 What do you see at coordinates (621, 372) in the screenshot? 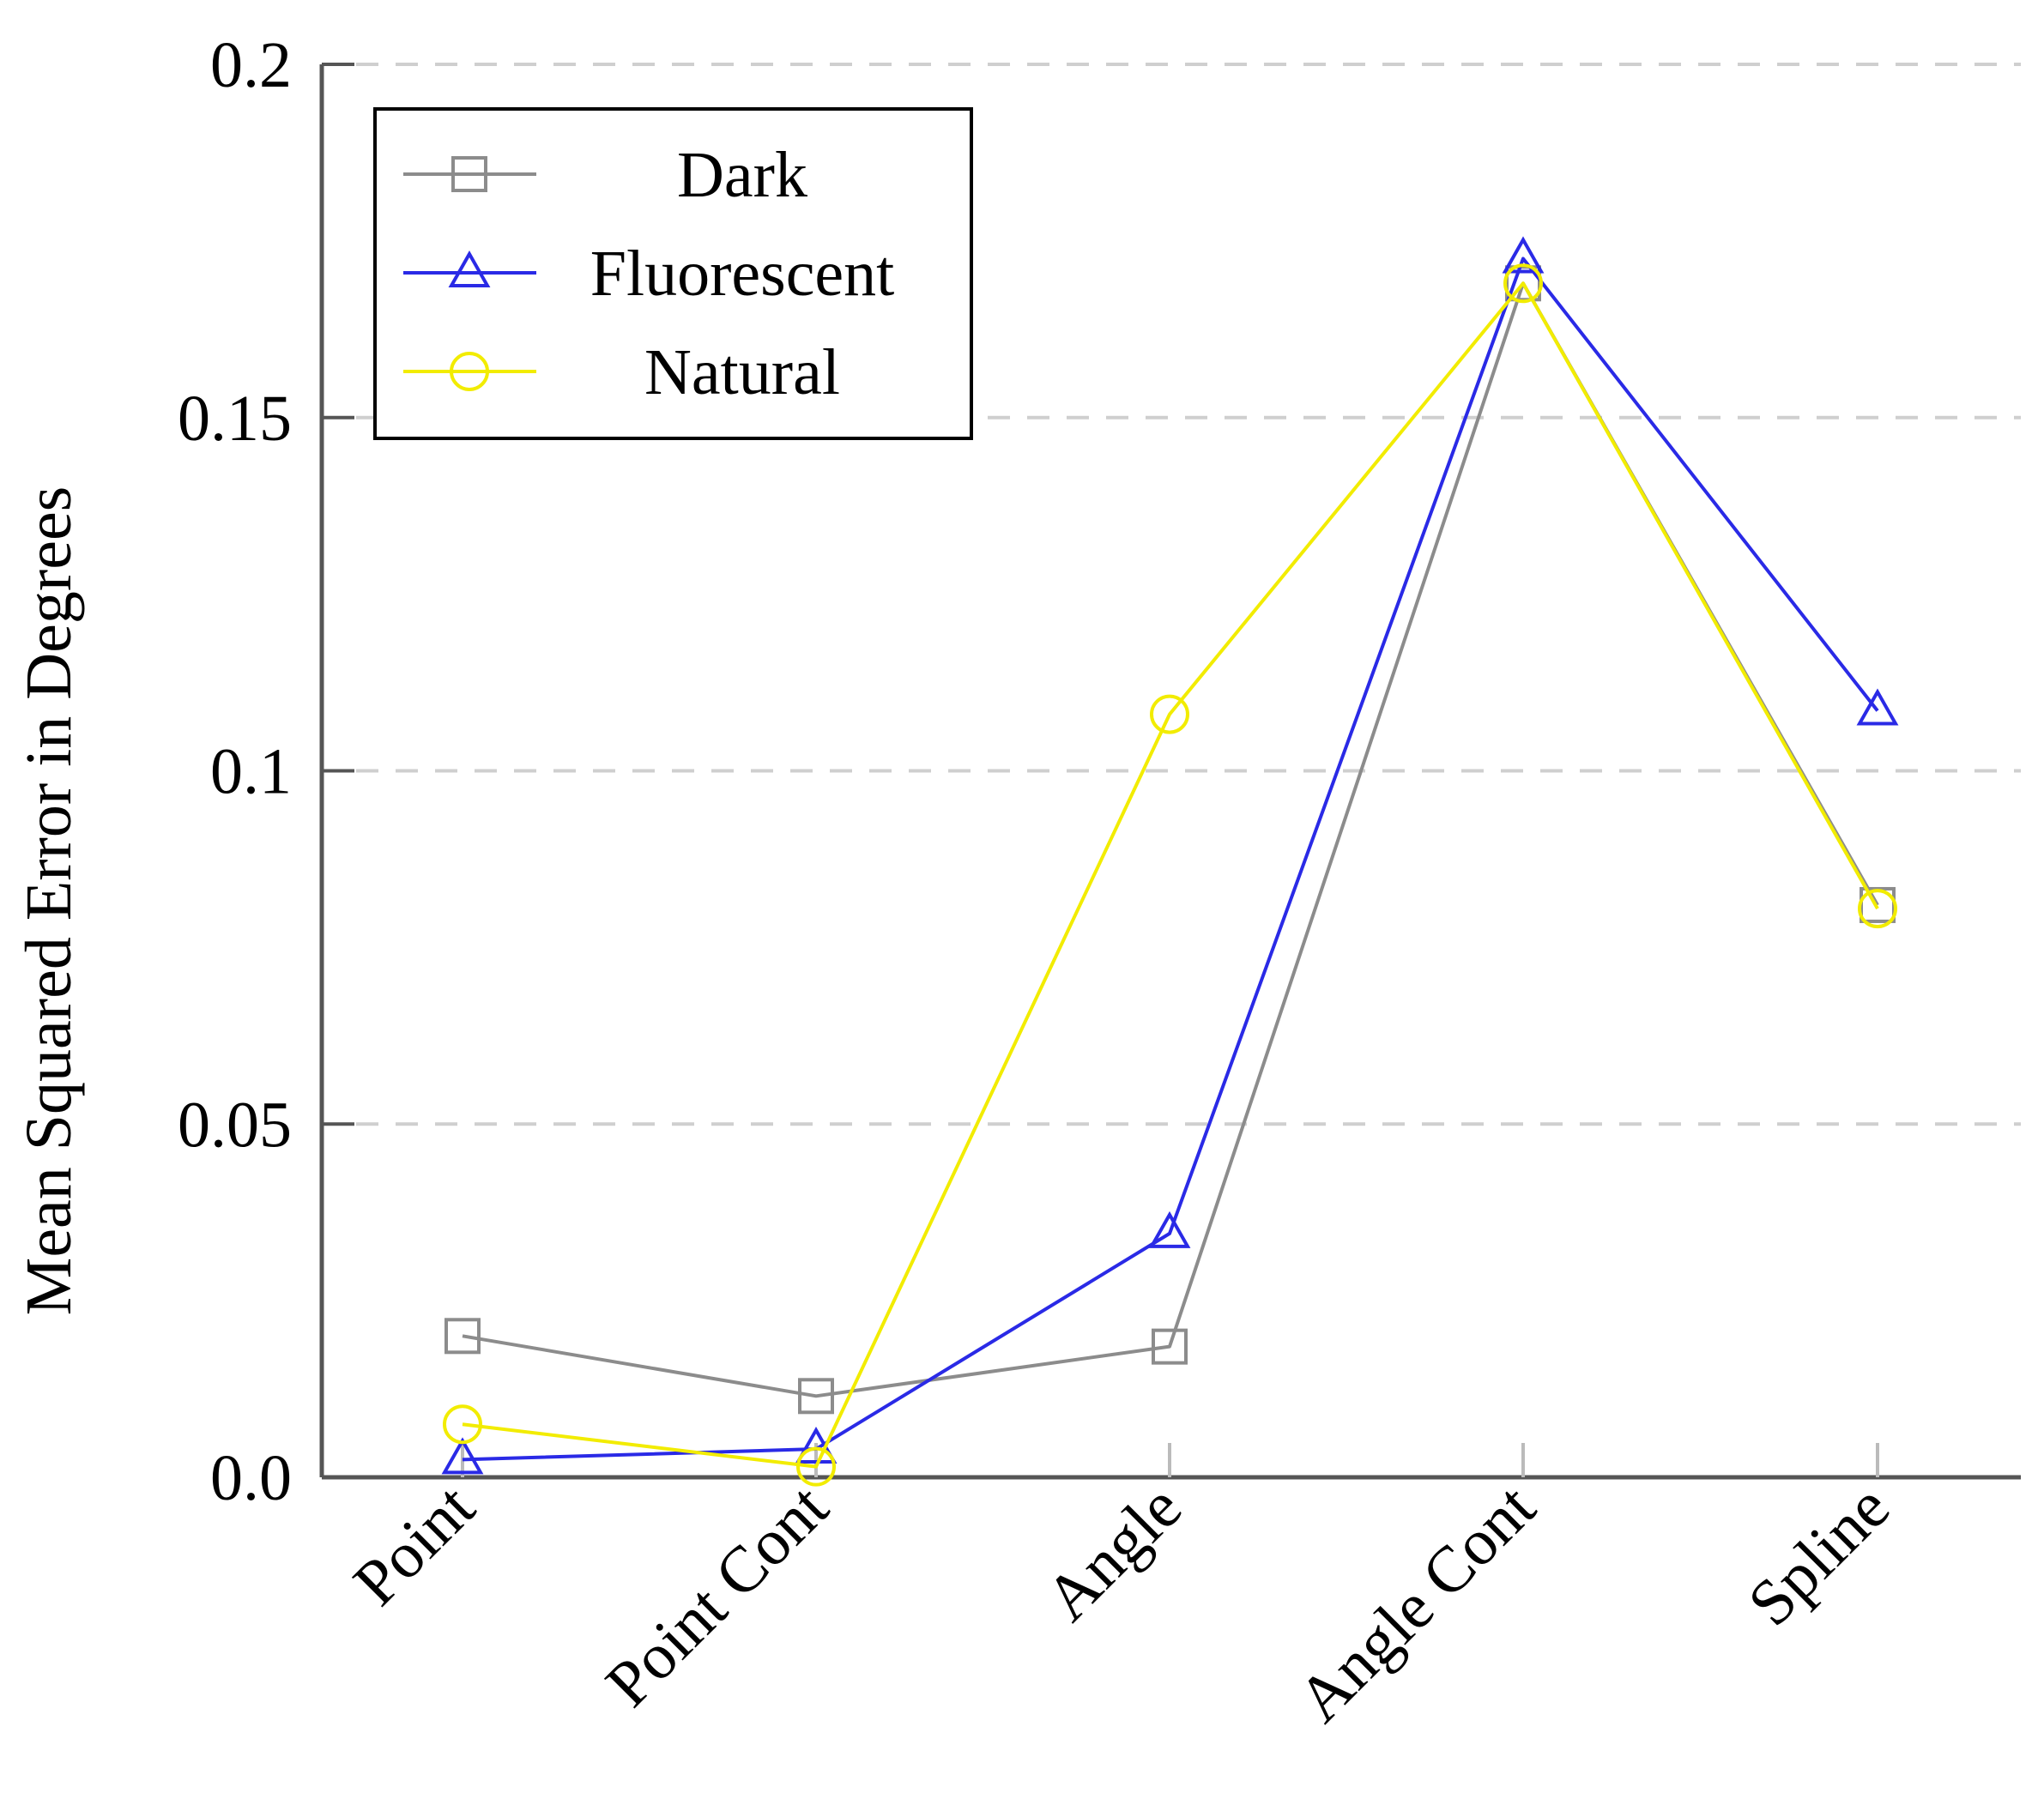
I see `legend-item-natural: Natural` at bounding box center [621, 372].